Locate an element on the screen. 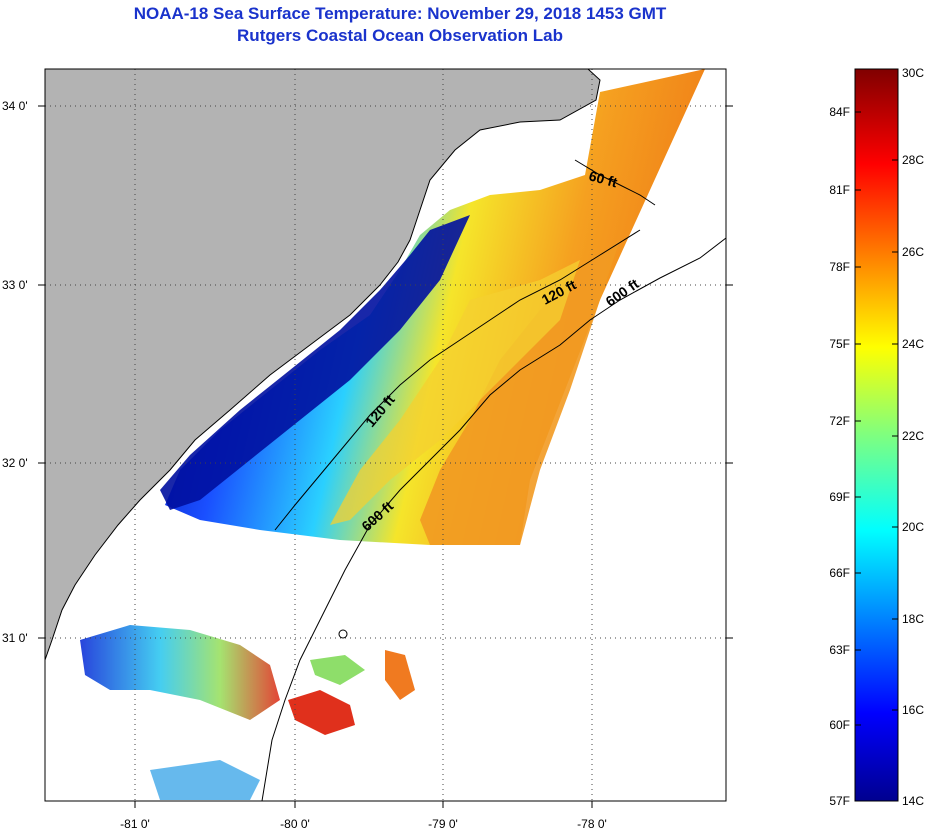 The height and width of the screenshot is (832, 936). sst-nearshore-cold is located at coordinates (315, 362).